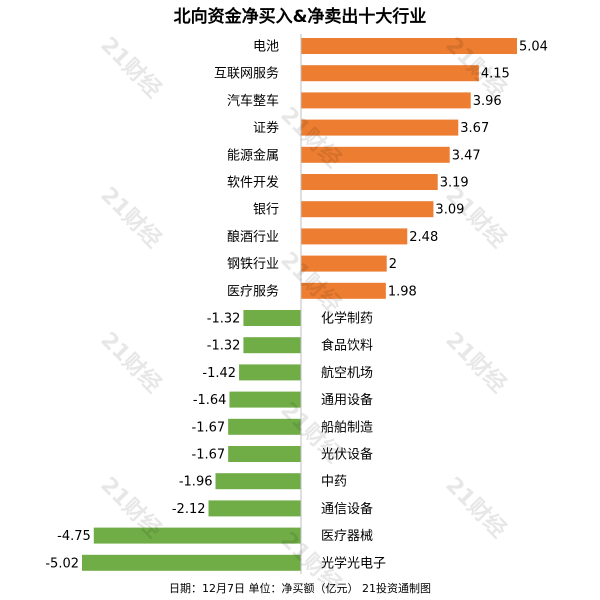 The image size is (600, 600). What do you see at coordinates (353, 563) in the screenshot?
I see `category-label: 光学光电子` at bounding box center [353, 563].